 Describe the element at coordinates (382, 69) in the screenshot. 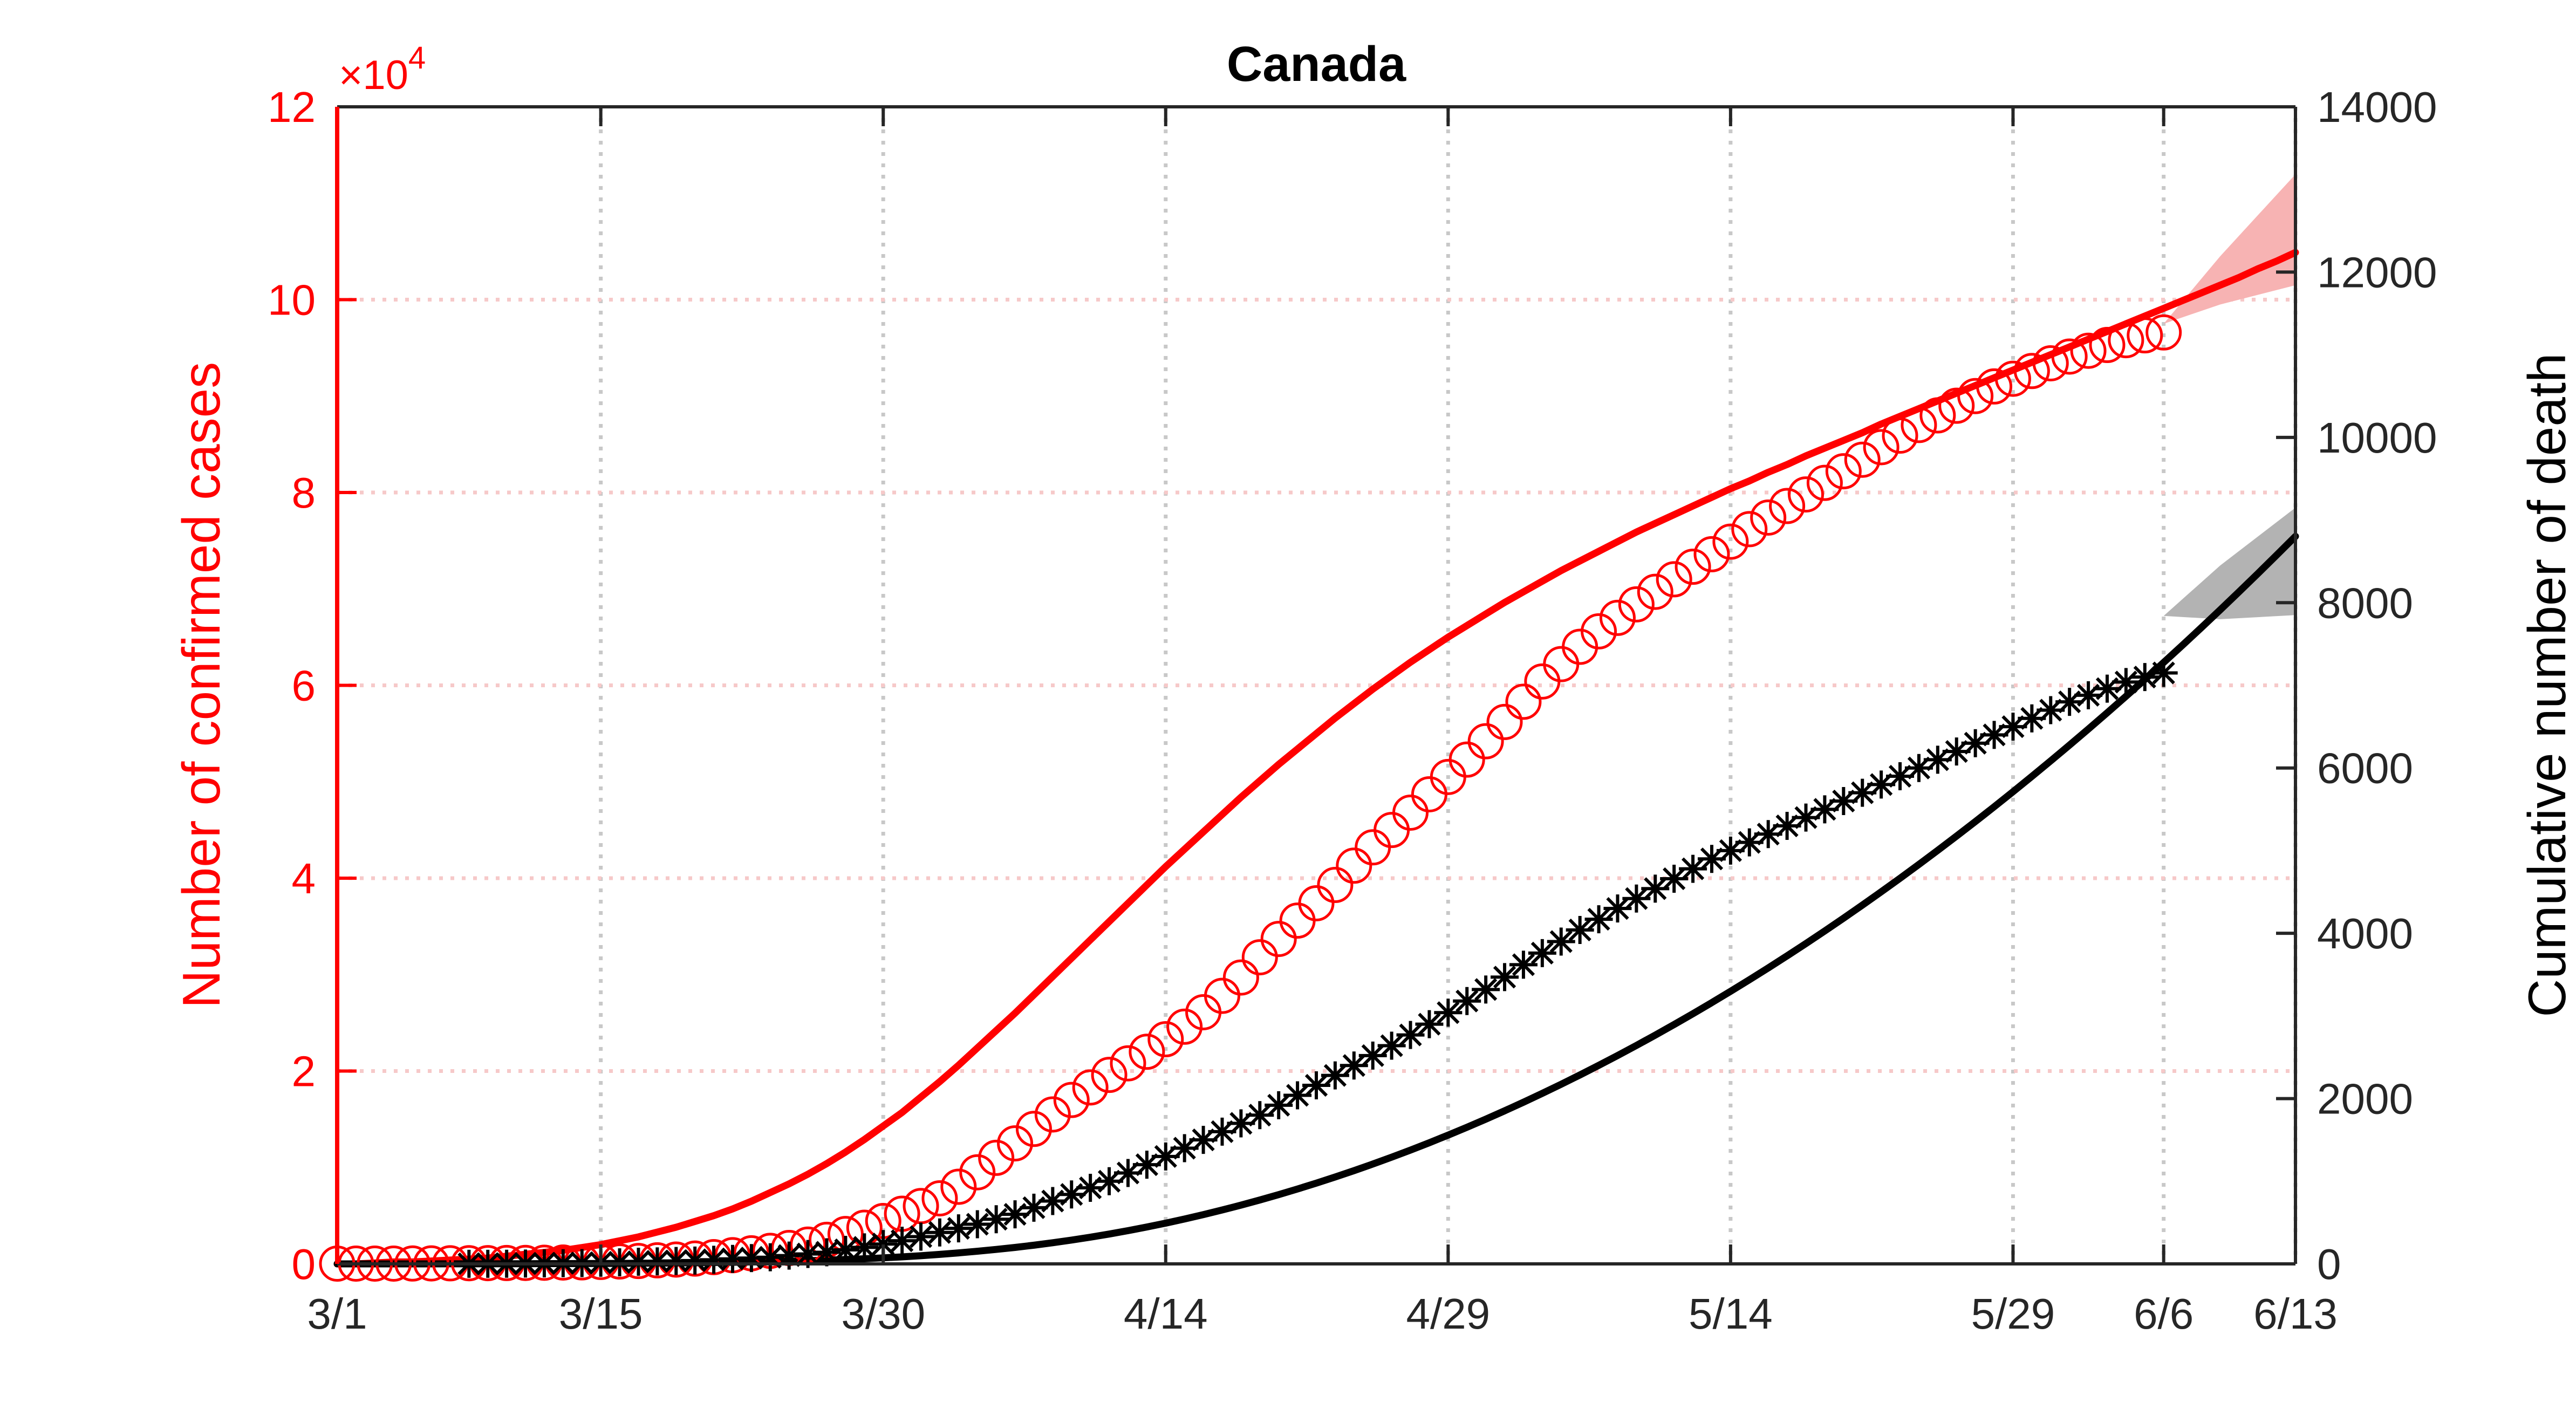

I see `y-left-exponent: ×10⁴` at that location.